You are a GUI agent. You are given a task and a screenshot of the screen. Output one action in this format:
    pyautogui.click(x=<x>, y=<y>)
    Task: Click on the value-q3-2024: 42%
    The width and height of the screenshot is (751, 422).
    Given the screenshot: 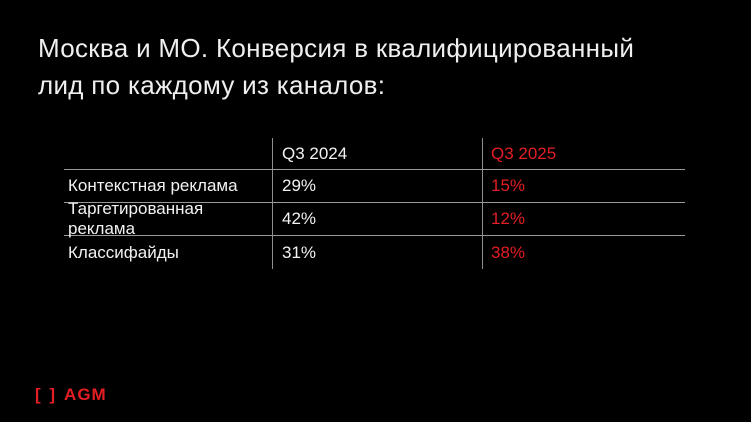 What is the action you would take?
    pyautogui.click(x=377, y=219)
    